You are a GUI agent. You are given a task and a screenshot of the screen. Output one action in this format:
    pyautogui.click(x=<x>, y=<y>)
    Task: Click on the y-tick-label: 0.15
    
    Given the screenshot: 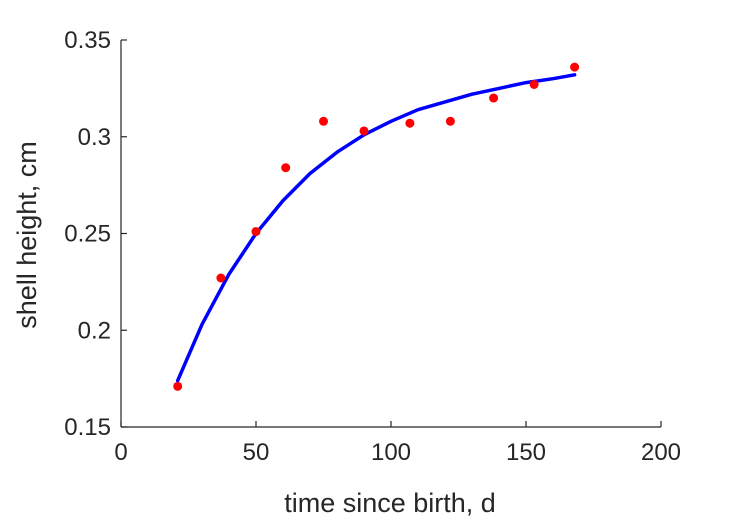 What is the action you would take?
    pyautogui.click(x=87, y=427)
    